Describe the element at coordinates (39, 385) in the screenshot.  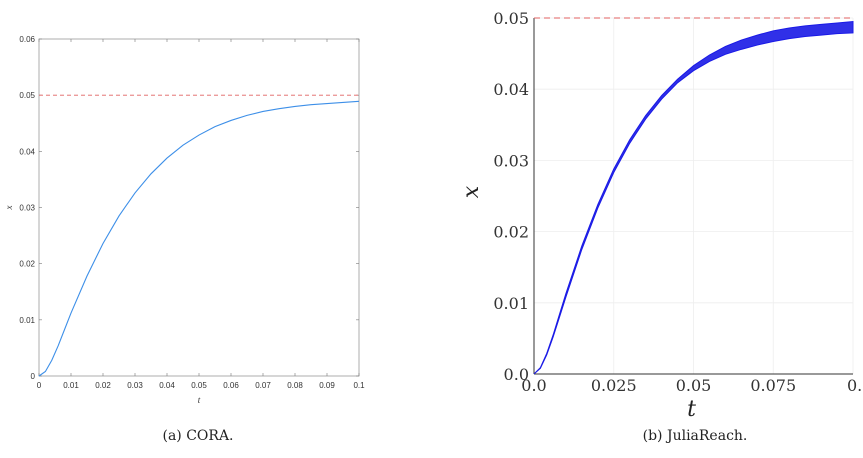
I see `x-tick-label: 0` at that location.